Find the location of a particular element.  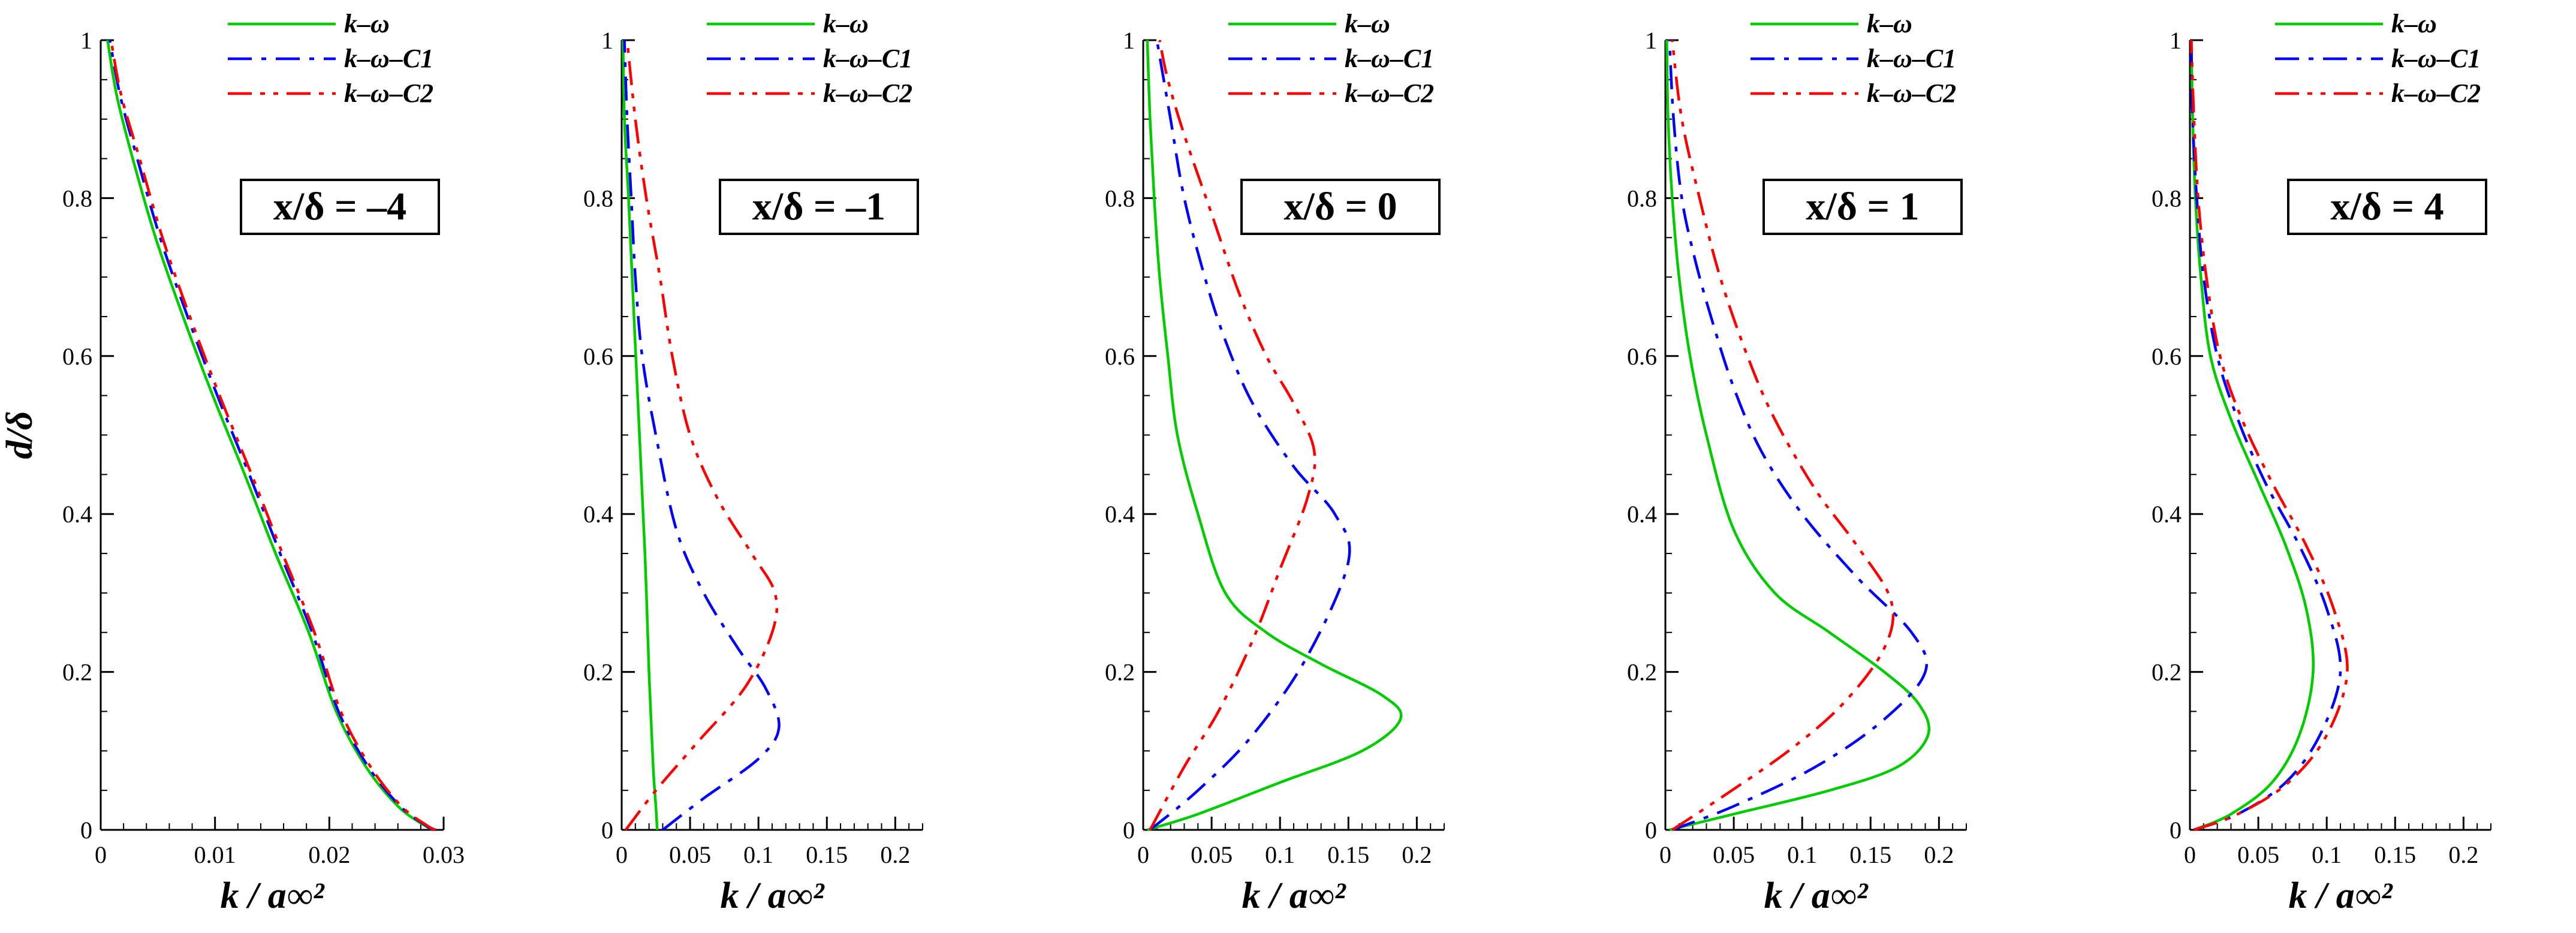

x-tick-label: 0.03 is located at coordinates (444, 854).